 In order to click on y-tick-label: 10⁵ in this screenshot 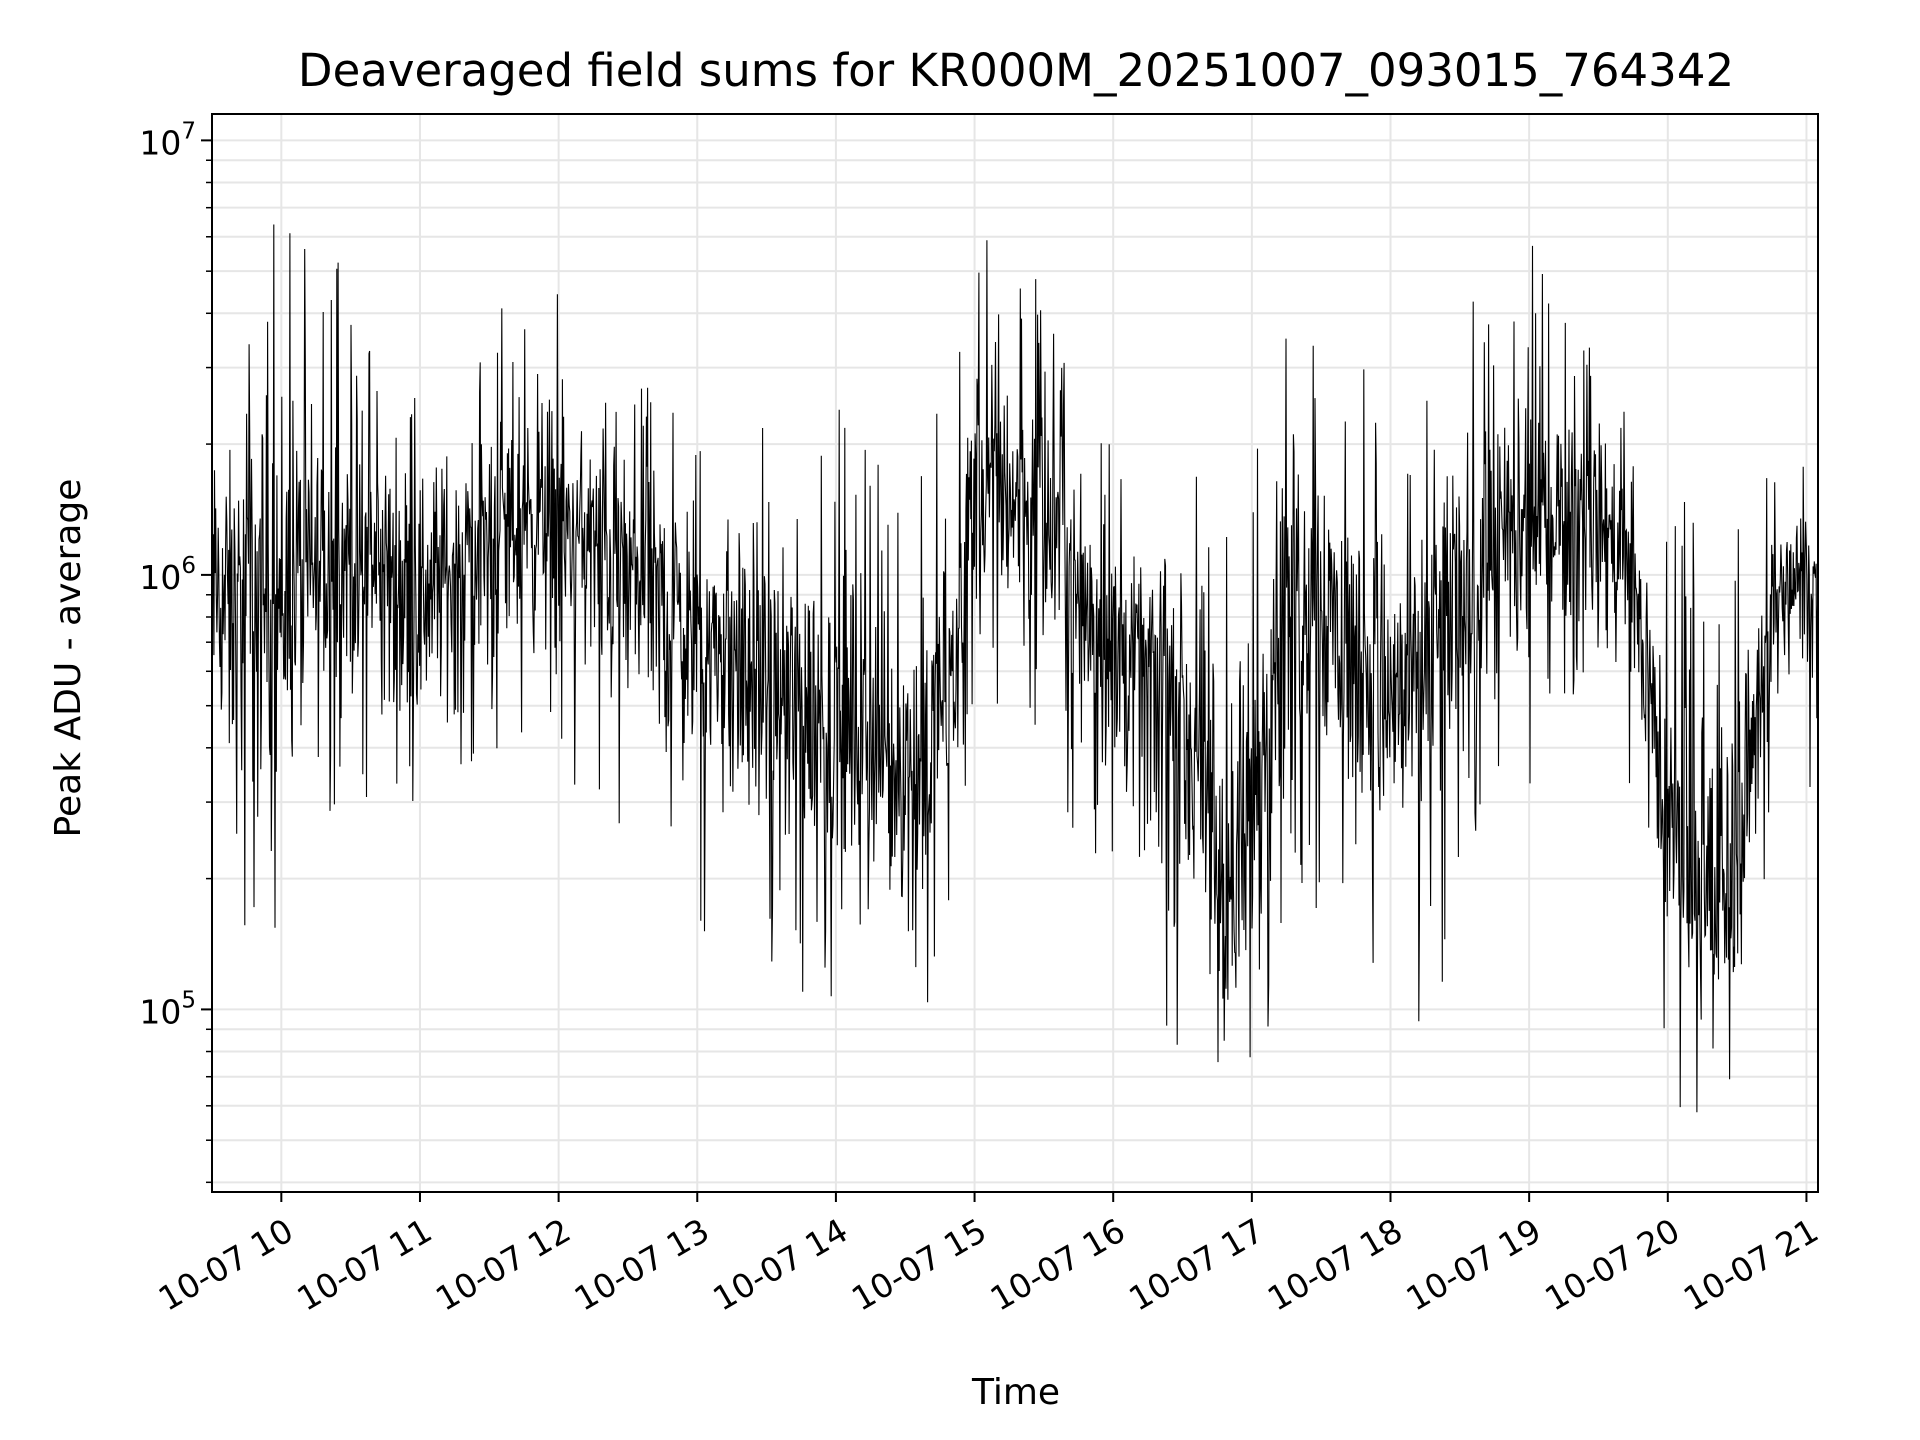, I will do `click(167, 1009)`.